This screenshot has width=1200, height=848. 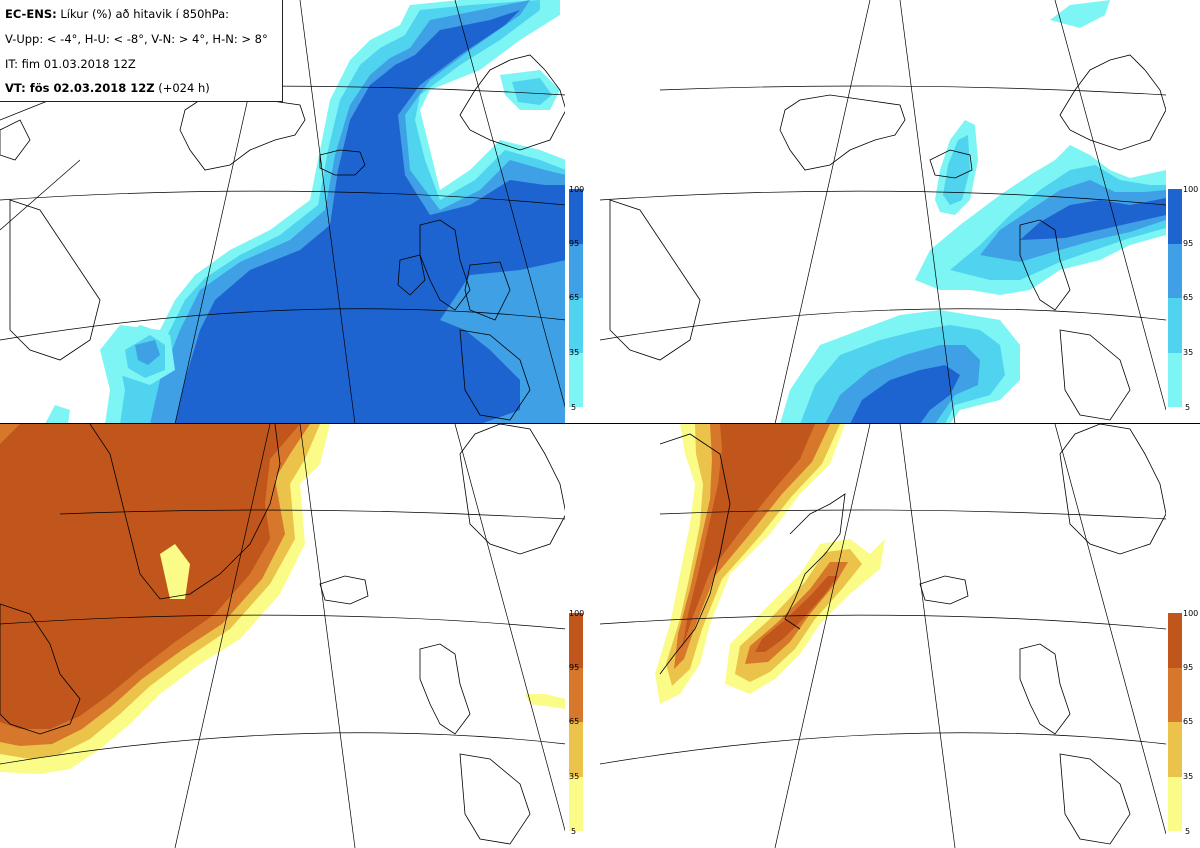 I want to click on panel-divider, so click(x=600, y=423).